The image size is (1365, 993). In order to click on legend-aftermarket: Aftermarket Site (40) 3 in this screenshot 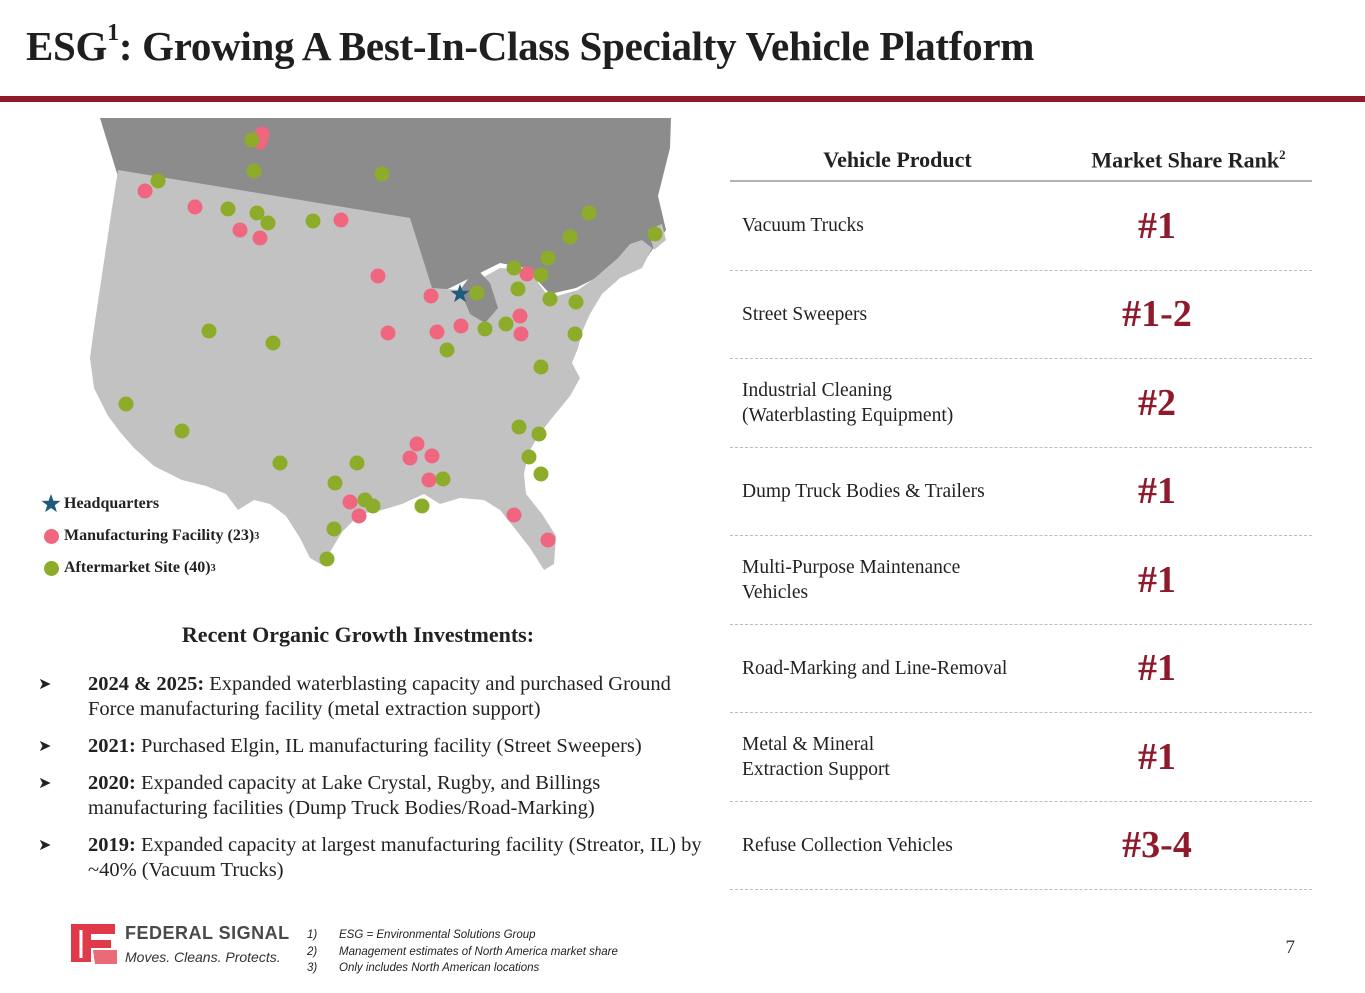, I will do `click(149, 568)`.